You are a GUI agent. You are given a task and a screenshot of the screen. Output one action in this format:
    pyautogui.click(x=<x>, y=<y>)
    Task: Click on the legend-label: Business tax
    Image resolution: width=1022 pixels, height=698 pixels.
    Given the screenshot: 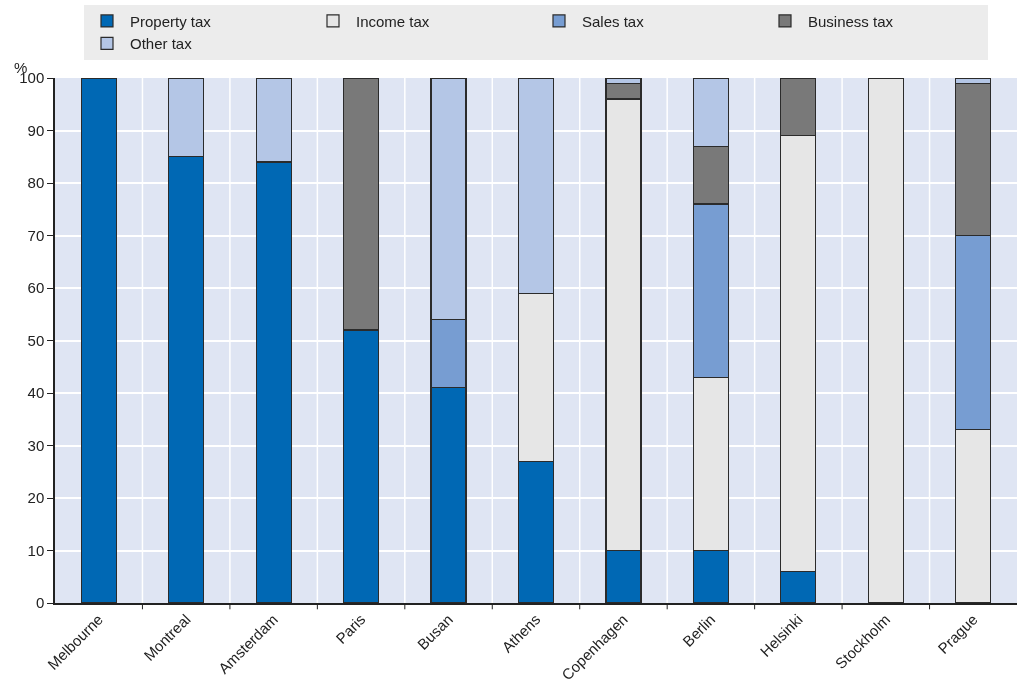 What is the action you would take?
    pyautogui.click(x=851, y=21)
    